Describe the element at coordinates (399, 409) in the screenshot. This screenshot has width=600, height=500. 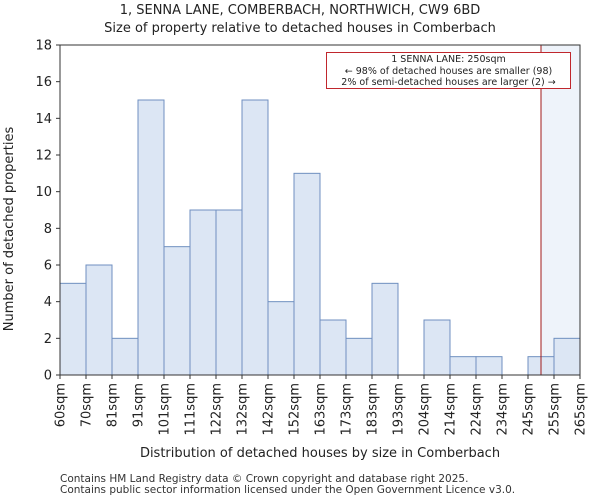
I see `x-tick-label: 193sqm` at that location.